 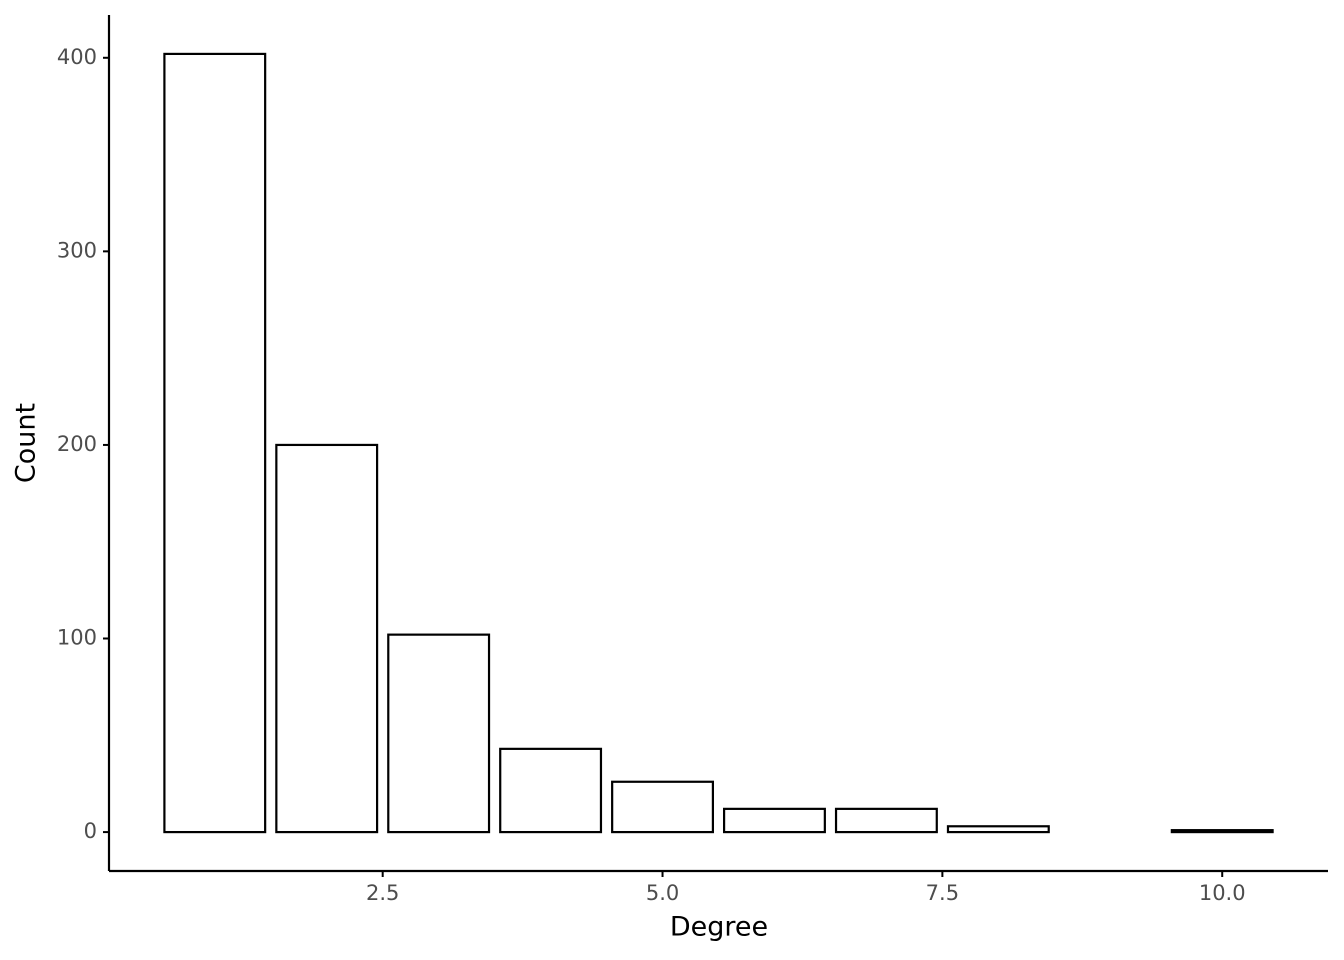 What do you see at coordinates (719, 927) in the screenshot?
I see `x-axis-title: Degree` at bounding box center [719, 927].